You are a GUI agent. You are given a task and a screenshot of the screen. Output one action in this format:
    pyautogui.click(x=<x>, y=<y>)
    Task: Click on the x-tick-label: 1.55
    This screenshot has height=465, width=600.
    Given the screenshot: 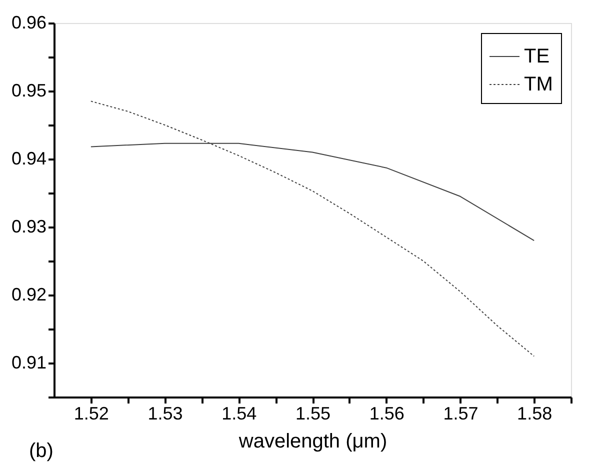 What is the action you would take?
    pyautogui.click(x=313, y=414)
    